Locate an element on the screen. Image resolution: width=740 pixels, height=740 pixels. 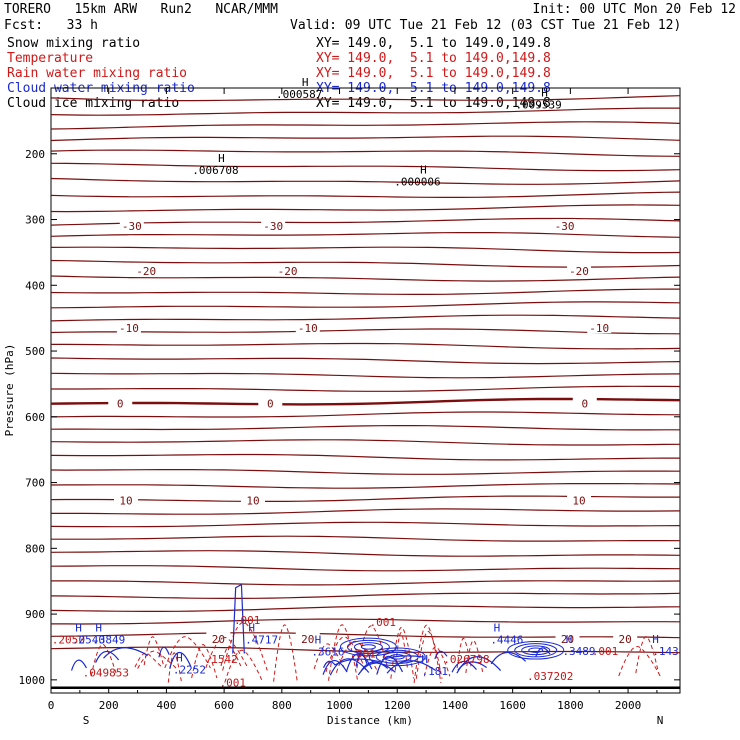
cloud-water-plume is located at coordinates (238, 618).